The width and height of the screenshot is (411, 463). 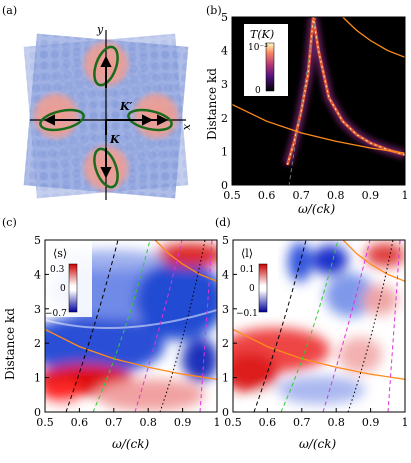 I want to click on colorbar-d, so click(x=263, y=288).